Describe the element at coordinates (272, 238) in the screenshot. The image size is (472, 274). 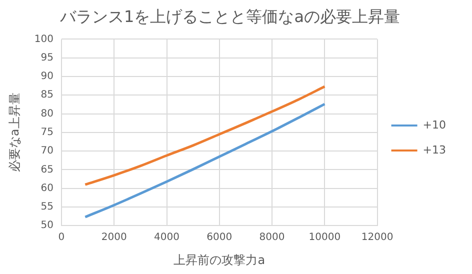
I see `x-tick-label: 8000` at that location.